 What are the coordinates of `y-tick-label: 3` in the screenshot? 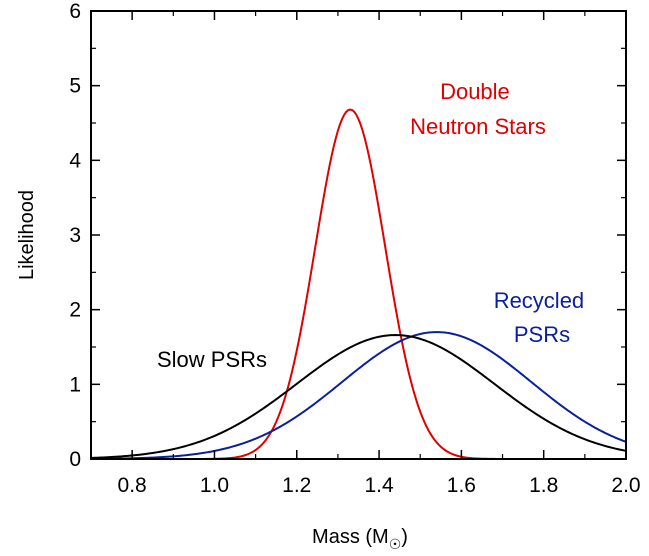 It's located at (75, 235).